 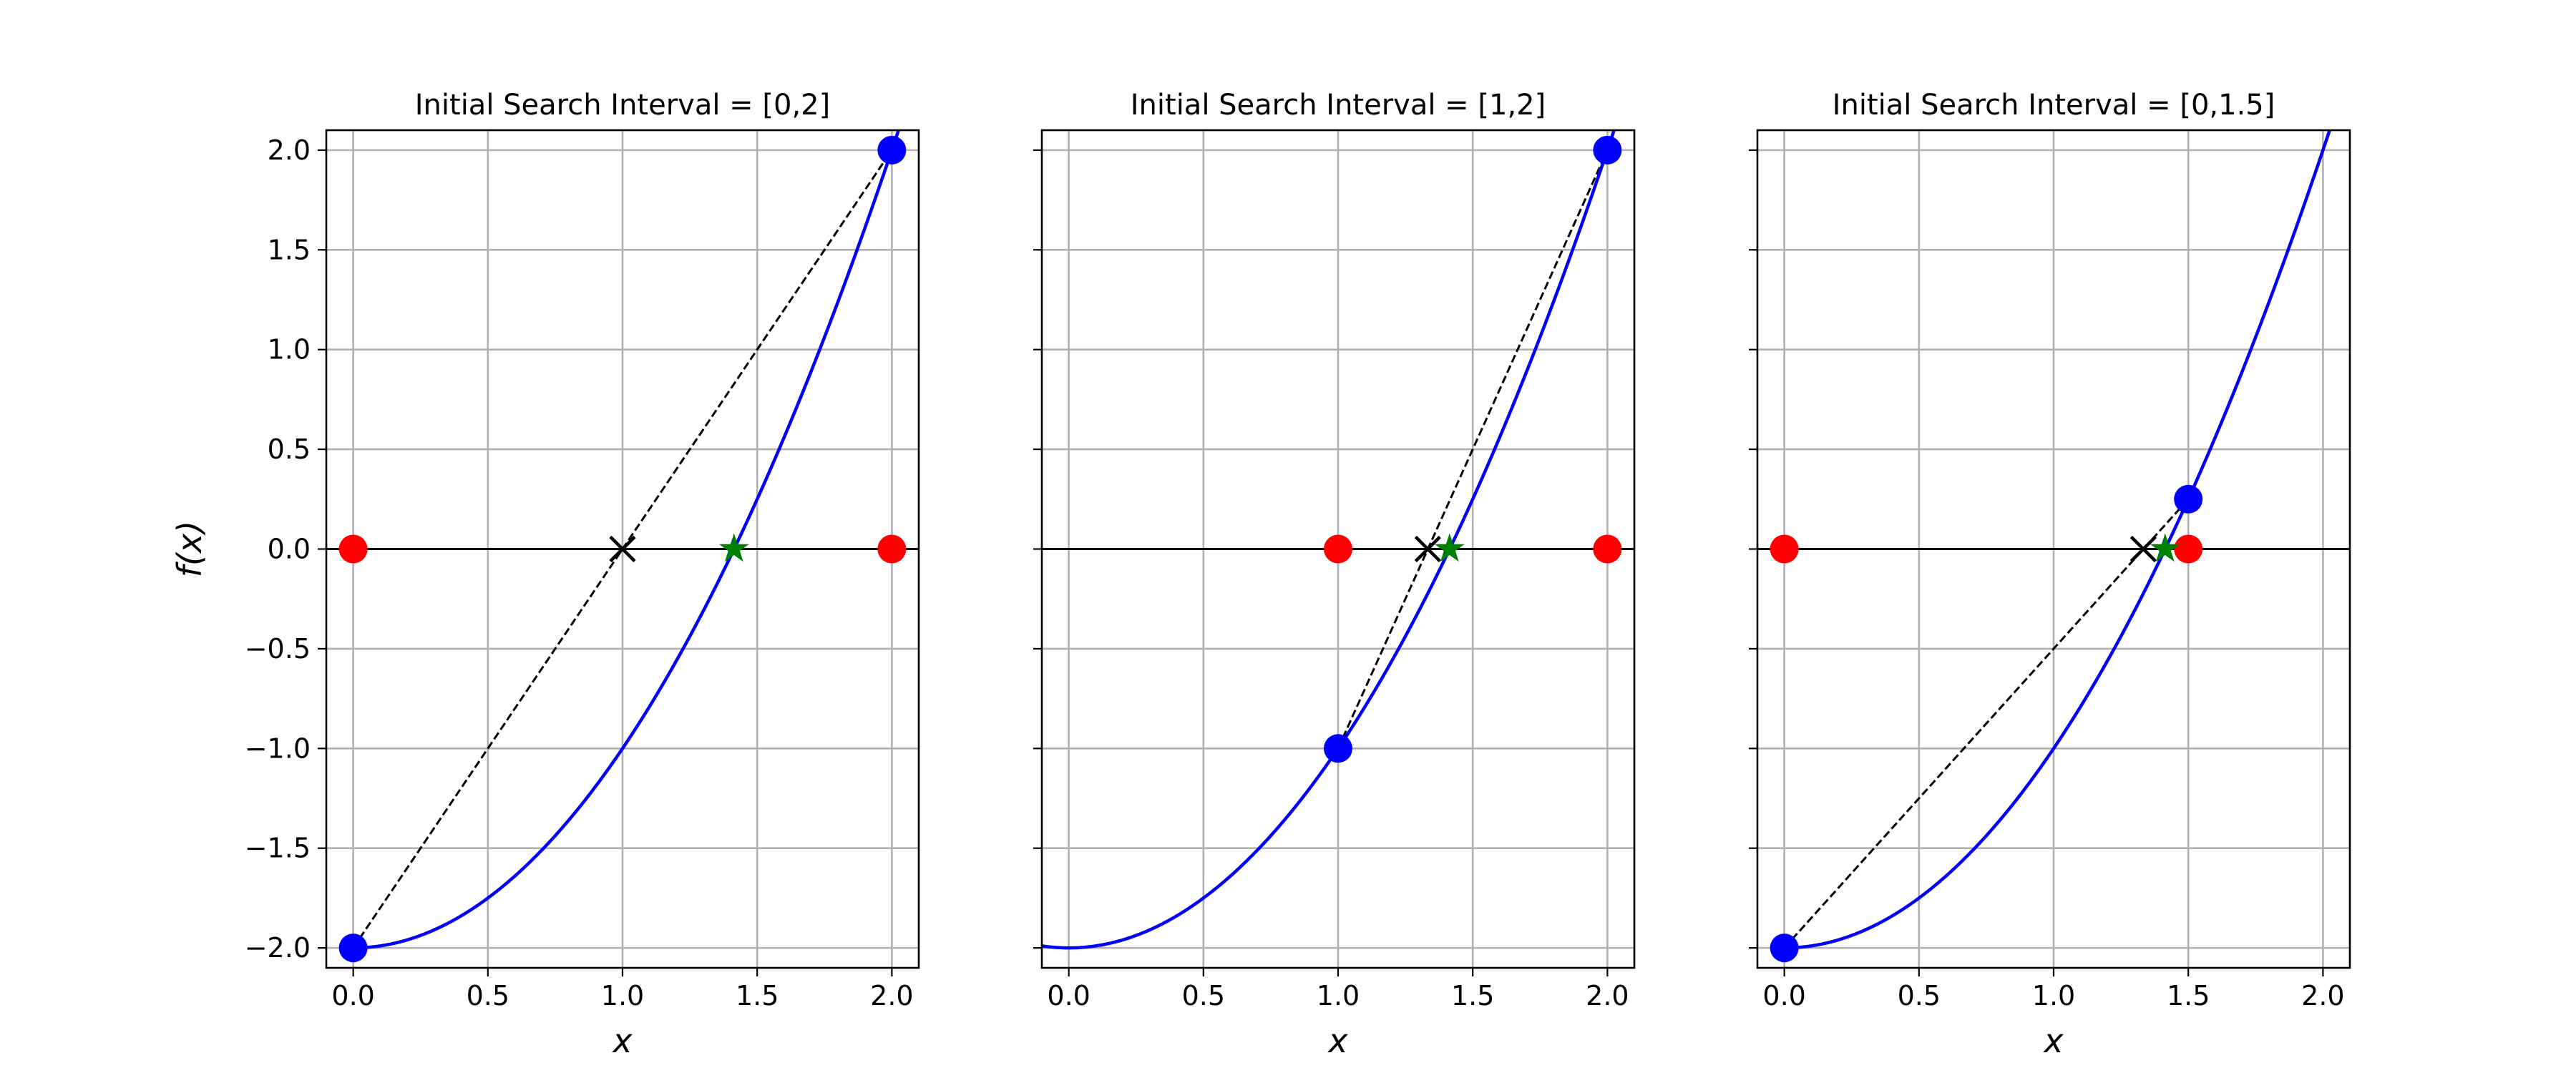 I want to click on panel-title: Initial Search Interval = [0,2], so click(x=623, y=105).